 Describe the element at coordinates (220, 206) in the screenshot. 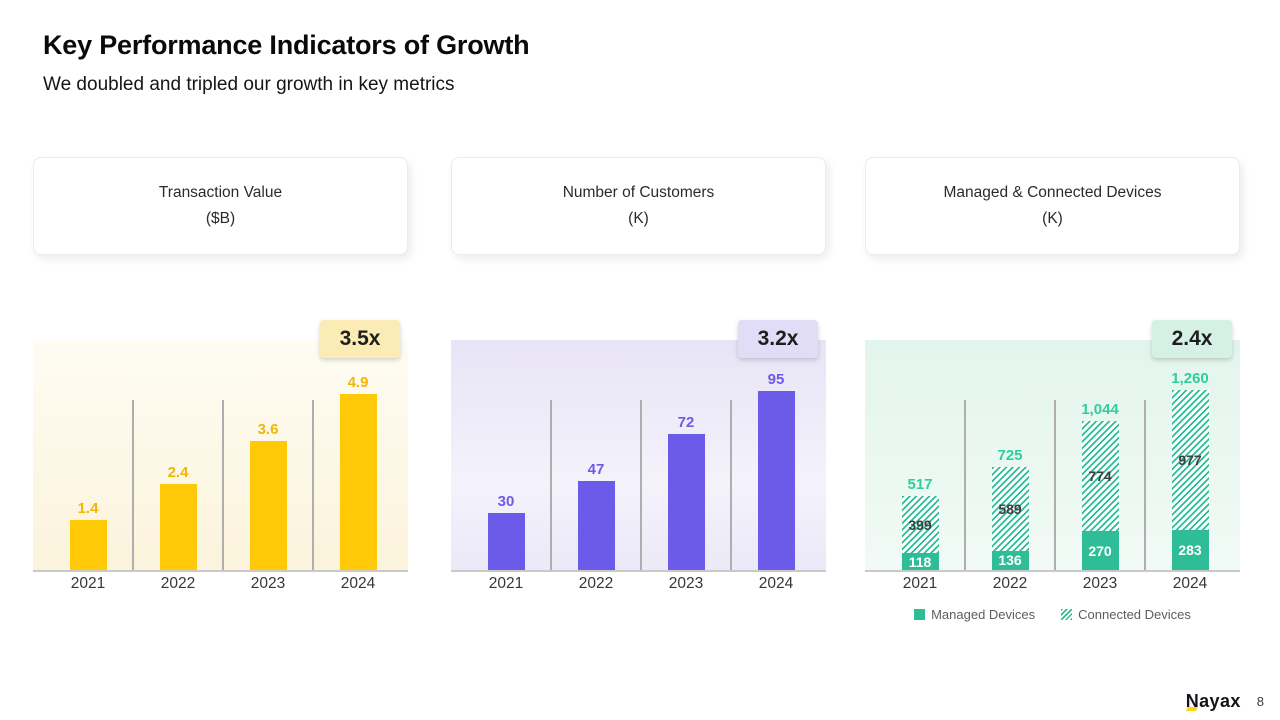

I see `metric-card-transaction-value: Transaction Value ($B)` at that location.